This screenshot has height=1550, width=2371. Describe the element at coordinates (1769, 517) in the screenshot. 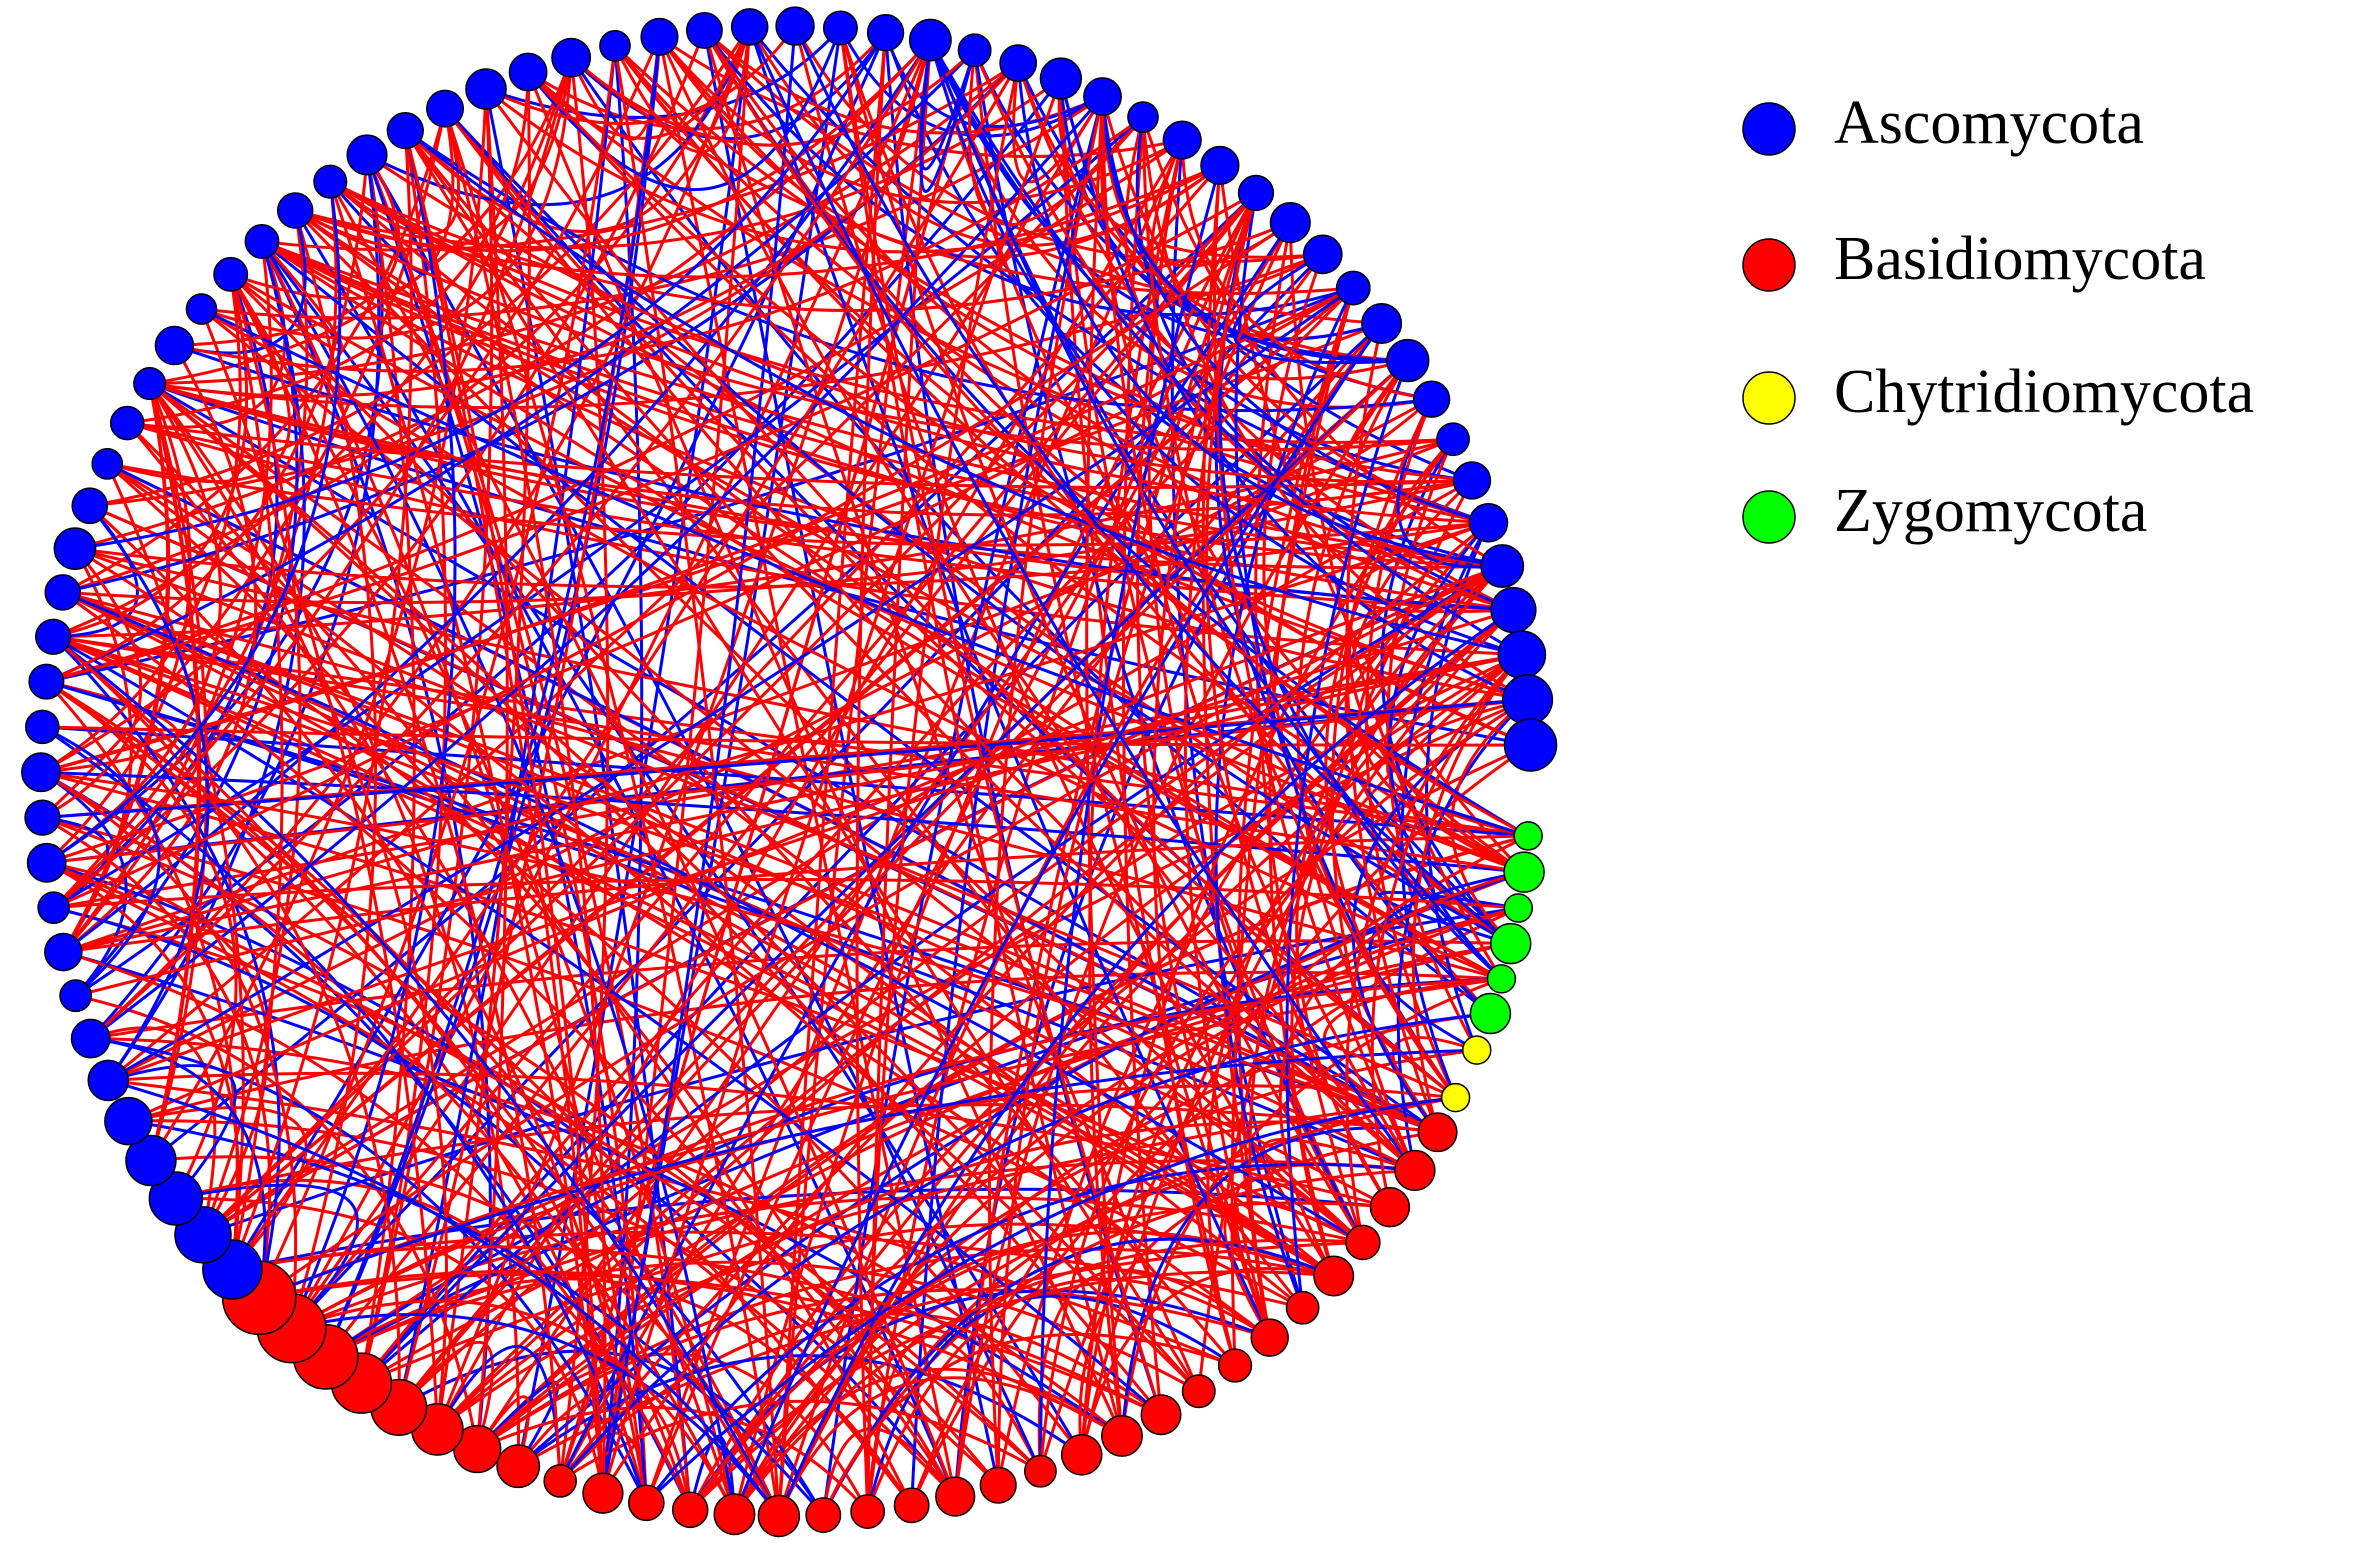

I see `legend-swatch` at that location.